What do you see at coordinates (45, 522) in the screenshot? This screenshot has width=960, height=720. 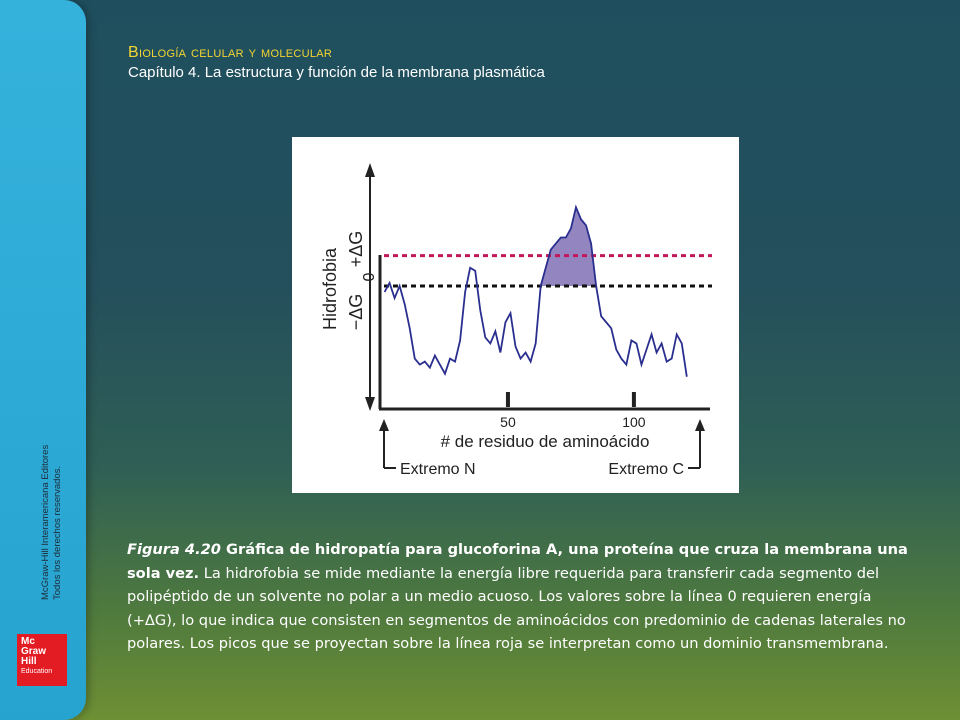 I see `copyright-line-1: McGraw-Hill Interamericana Editores` at bounding box center [45, 522].